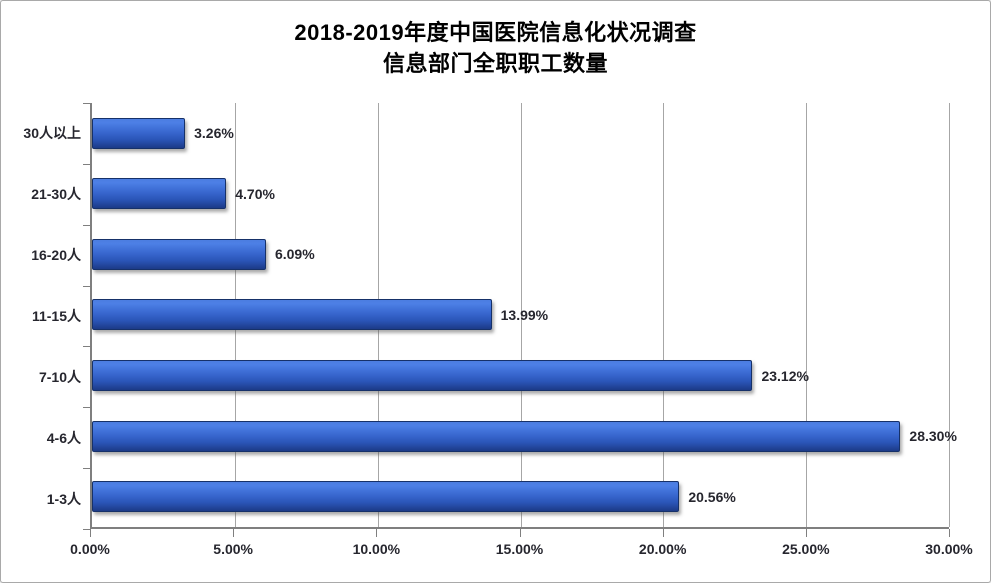 Image resolution: width=991 pixels, height=583 pixels. I want to click on category-label-row: 16-20人, so click(42, 255).